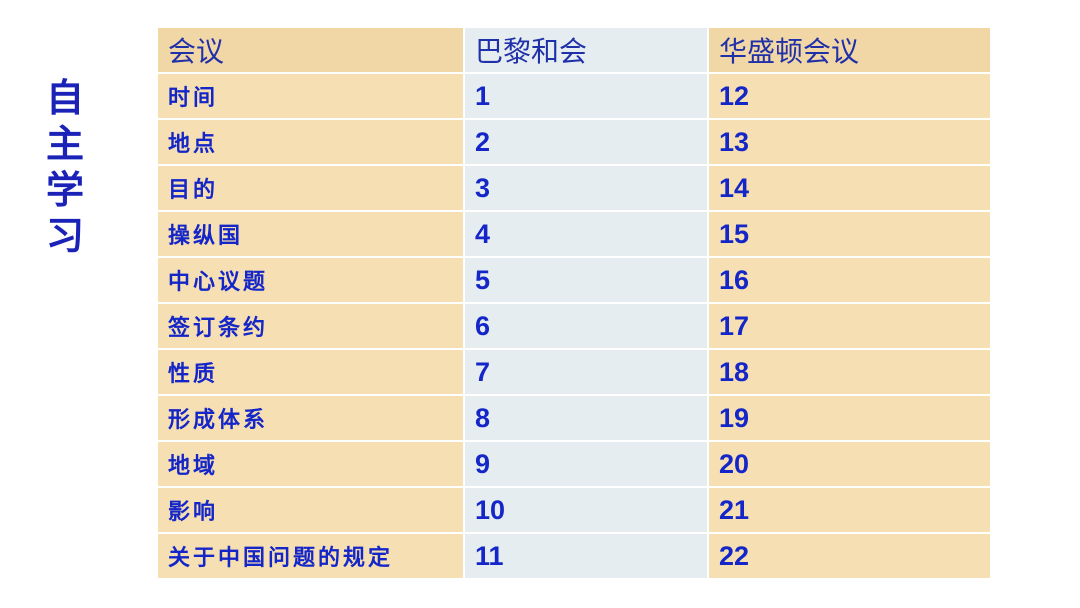 The image size is (1080, 608). I want to click on table-row: 操纵国 4 15, so click(574, 234).